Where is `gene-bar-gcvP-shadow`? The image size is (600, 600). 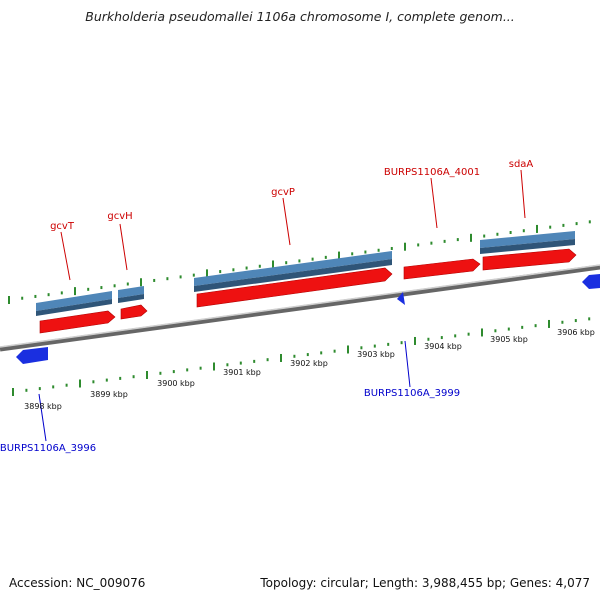
gene-bar-gcvP-shadow is located at coordinates (293, 275).